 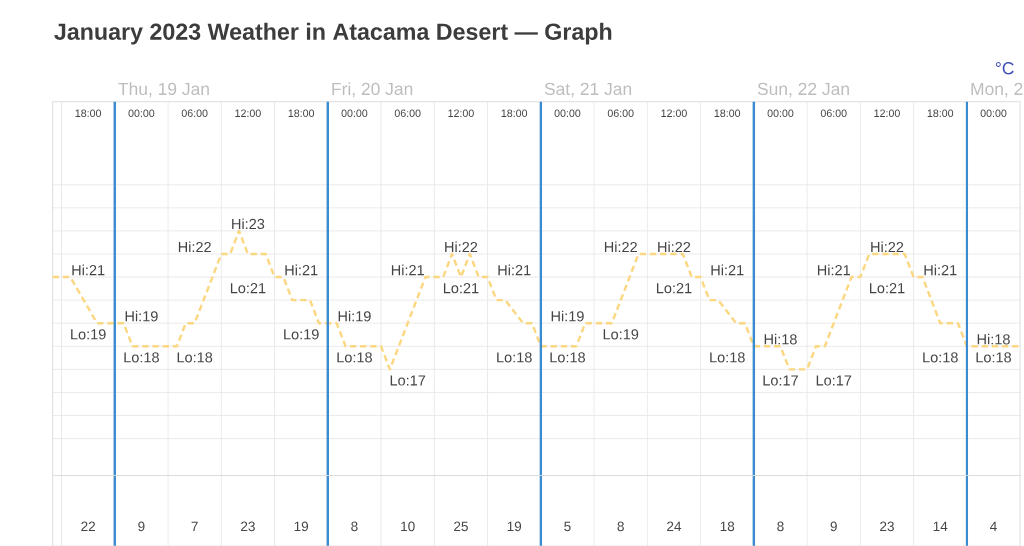 What do you see at coordinates (588, 90) in the screenshot?
I see `ref-line-label: Sat, 21 Jan` at bounding box center [588, 90].